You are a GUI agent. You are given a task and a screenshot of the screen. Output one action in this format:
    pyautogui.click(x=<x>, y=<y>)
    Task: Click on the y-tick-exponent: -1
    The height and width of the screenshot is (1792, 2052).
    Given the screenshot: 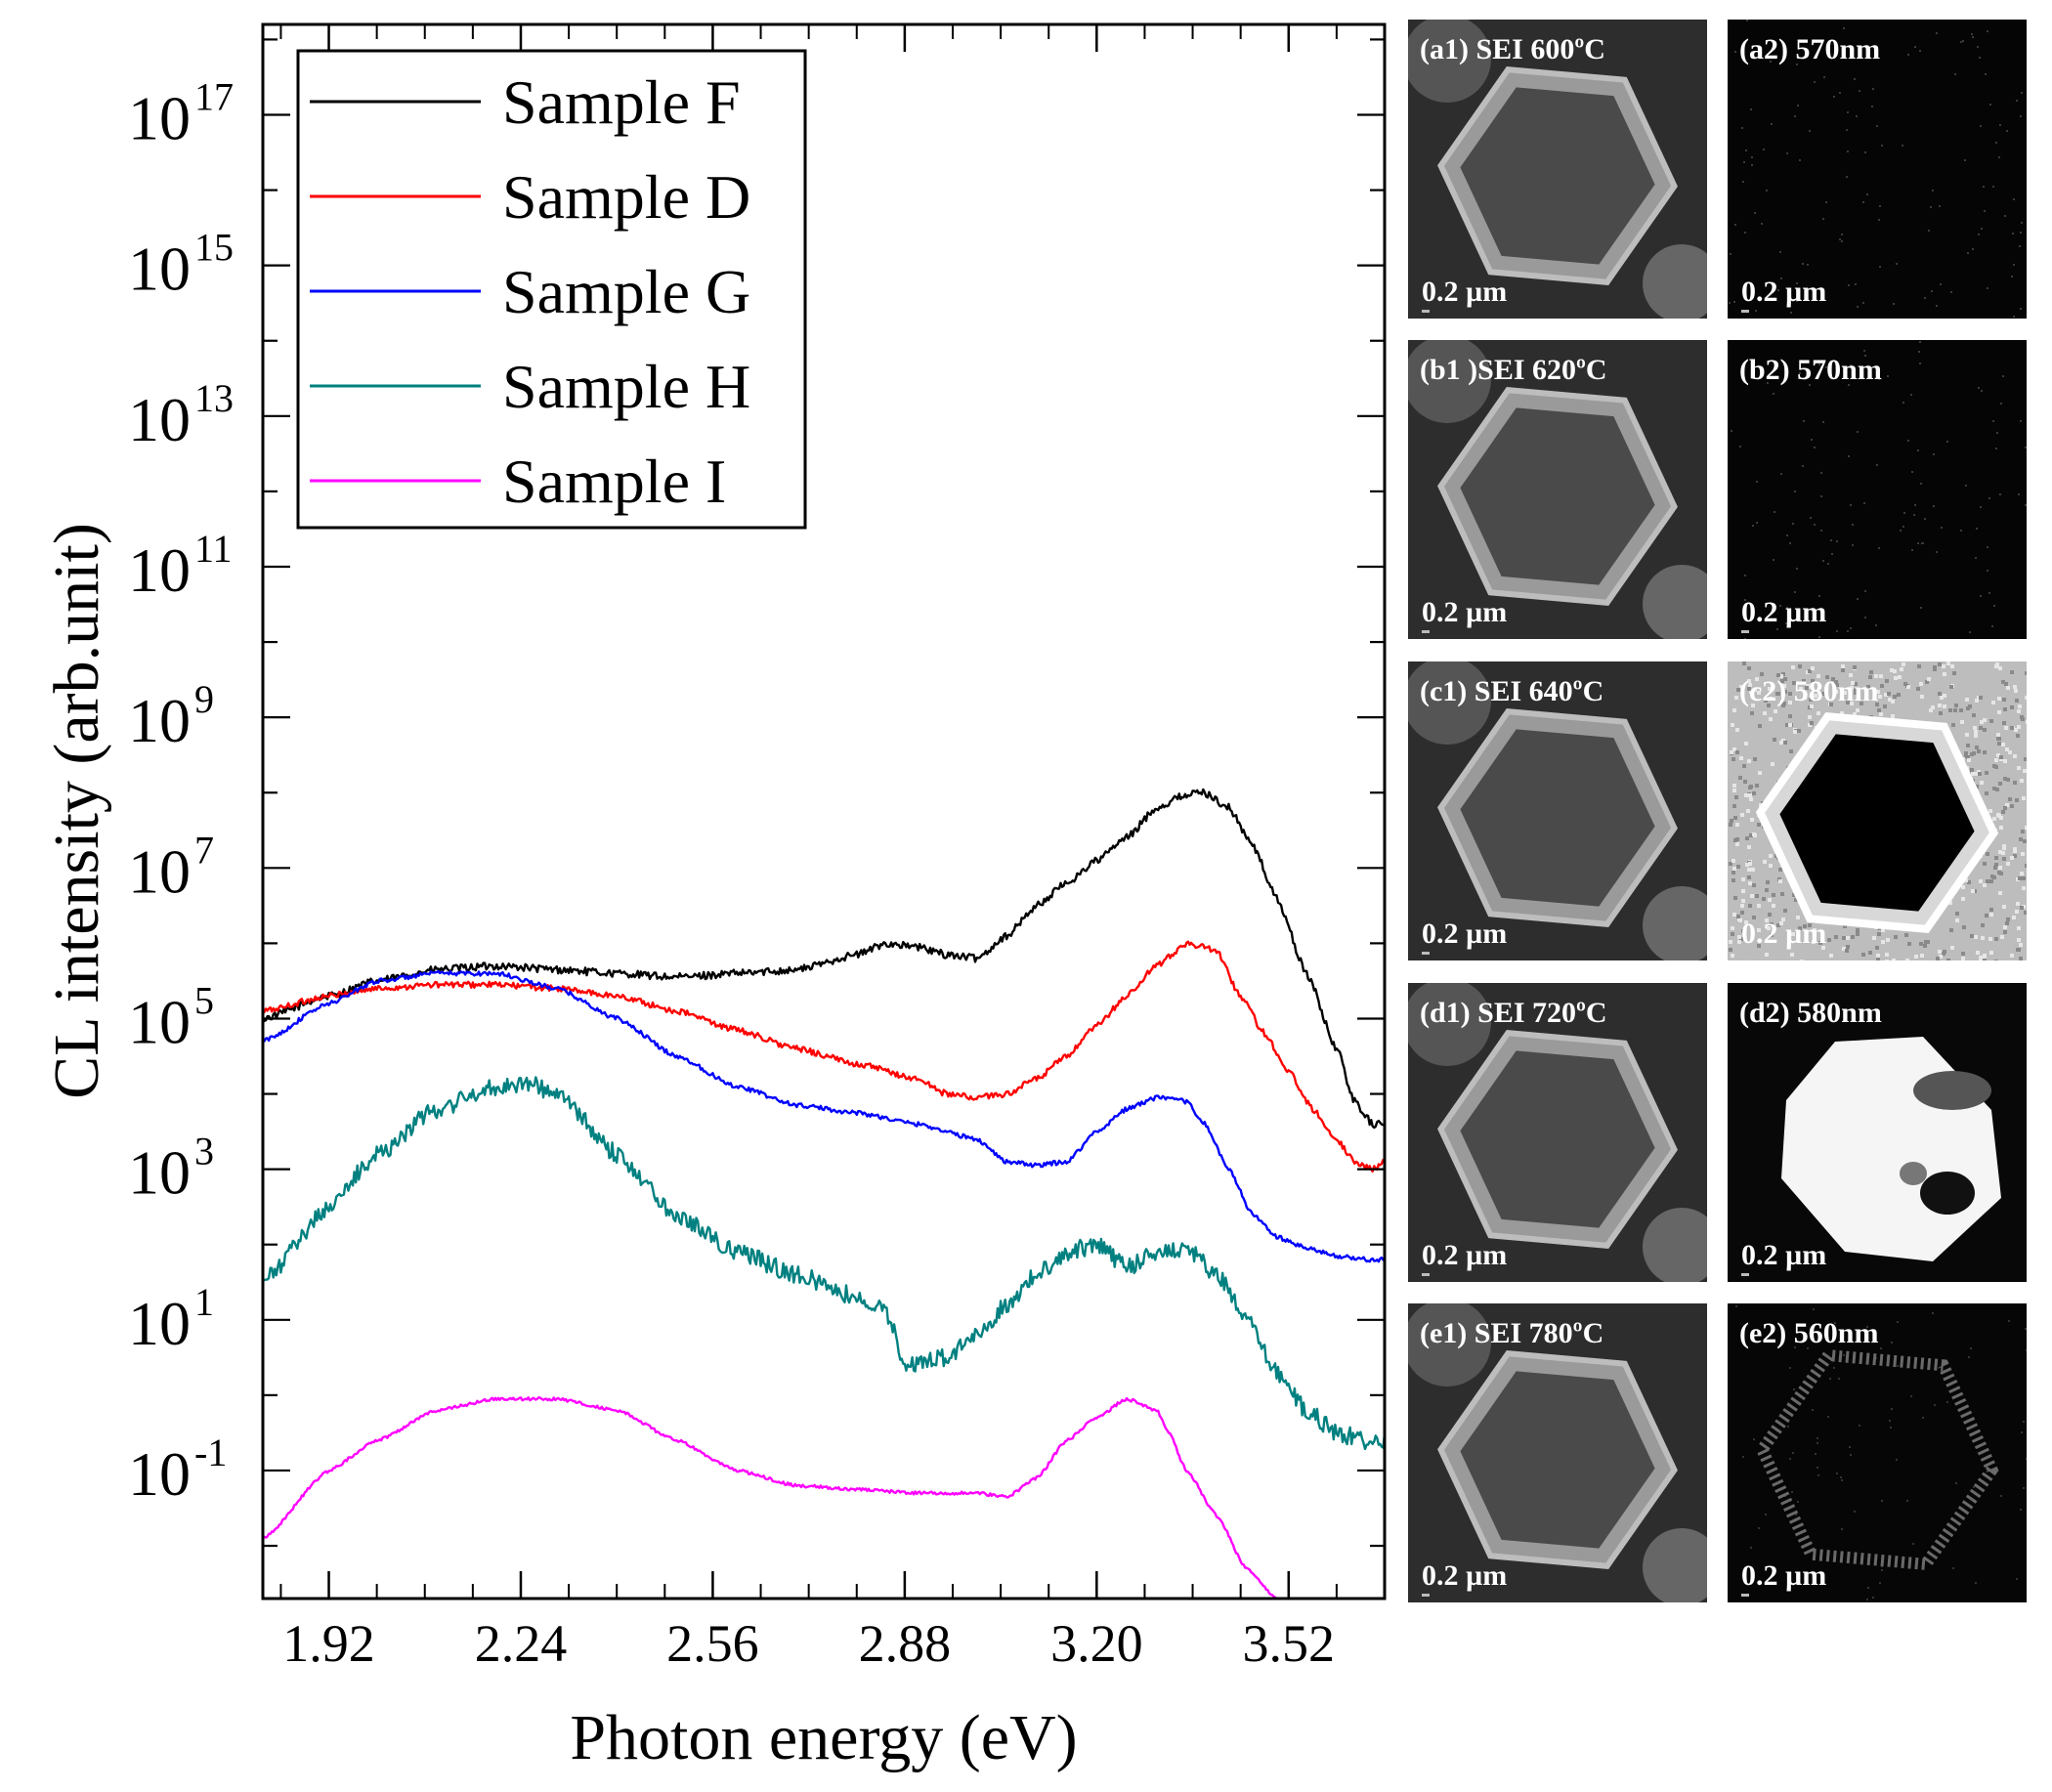 What is the action you would take?
    pyautogui.click(x=210, y=1452)
    